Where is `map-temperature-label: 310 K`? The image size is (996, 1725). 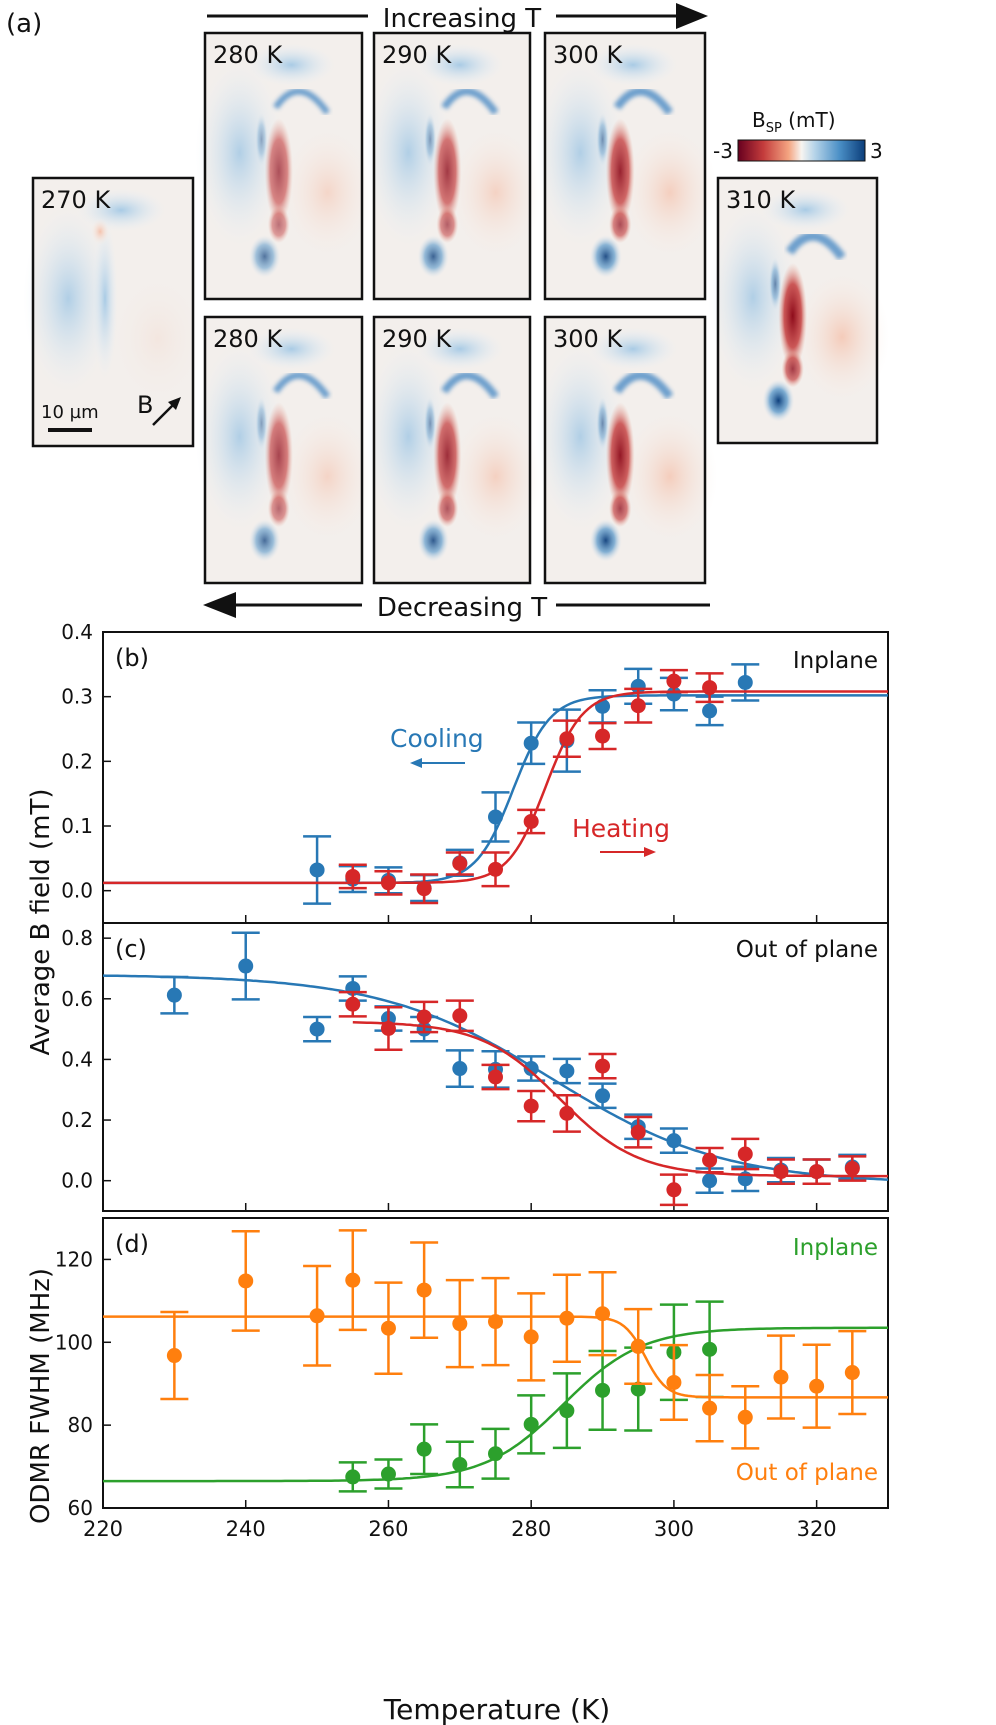
map-temperature-label: 310 K is located at coordinates (761, 200).